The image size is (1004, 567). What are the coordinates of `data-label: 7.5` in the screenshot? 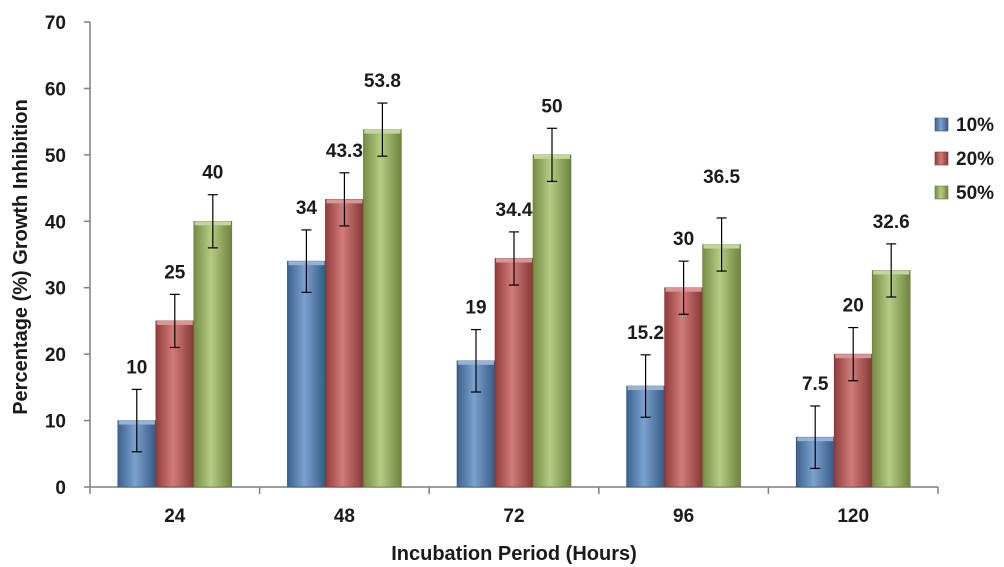 It's located at (815, 384).